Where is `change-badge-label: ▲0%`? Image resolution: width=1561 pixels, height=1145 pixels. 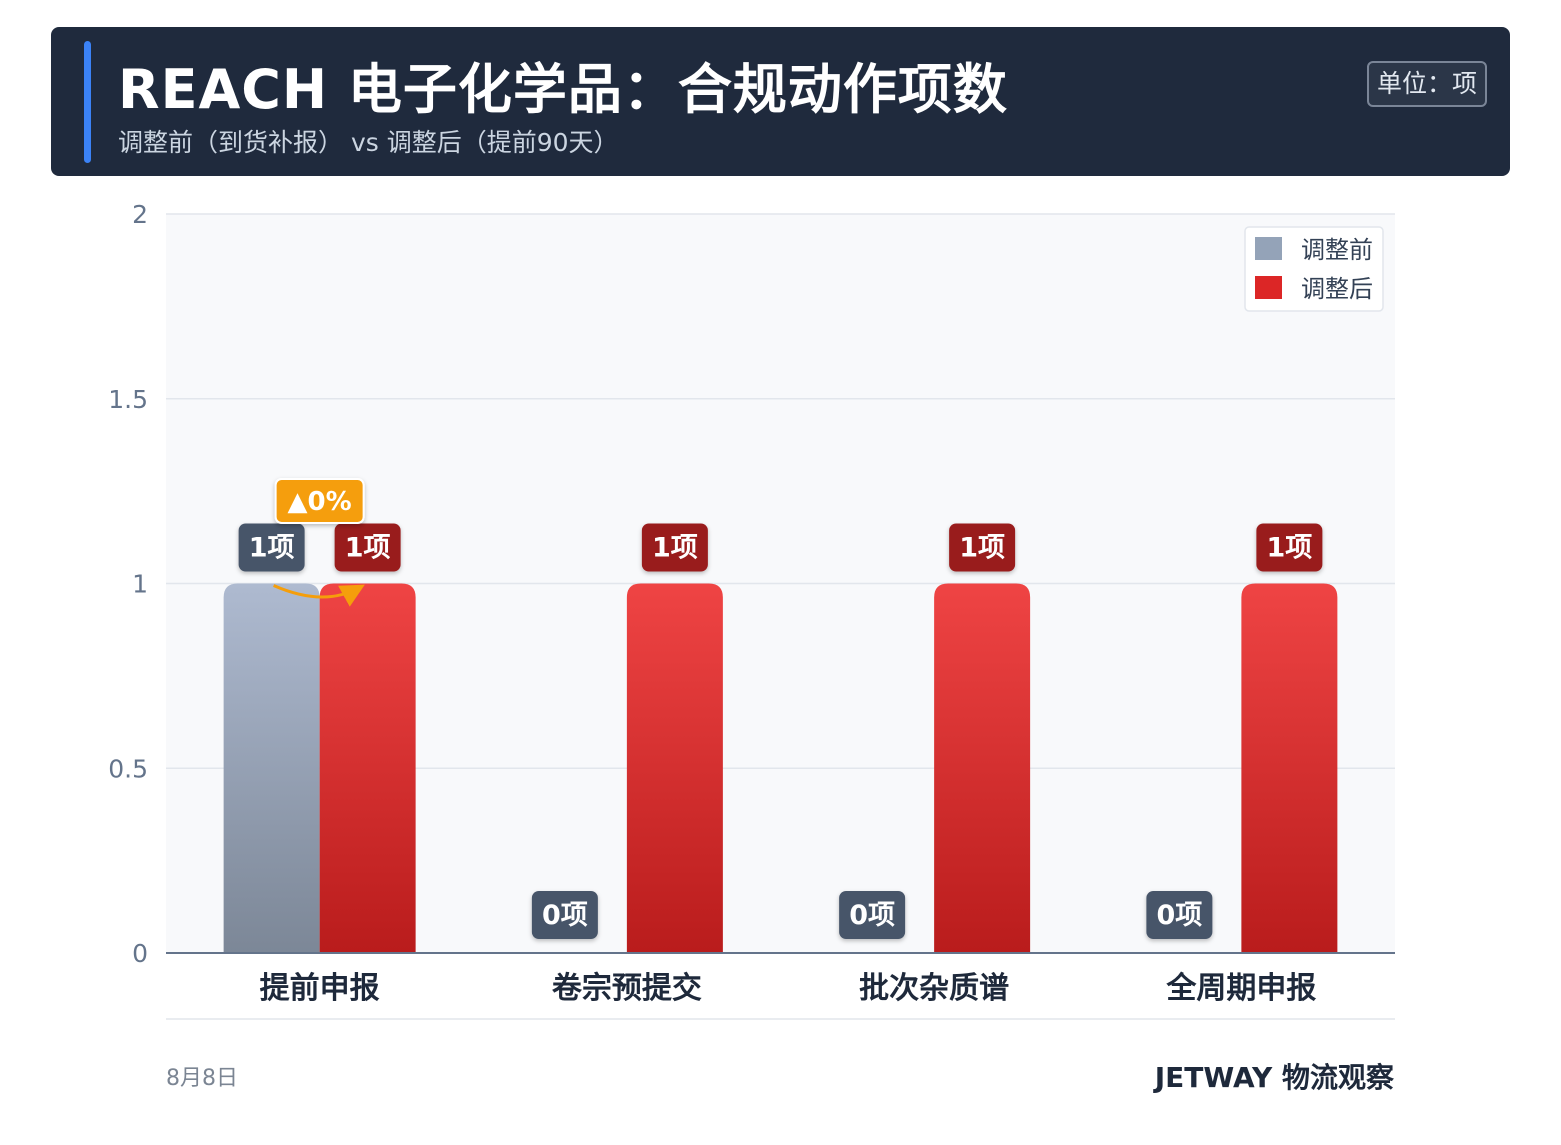 change-badge-label: ▲0% is located at coordinates (320, 502).